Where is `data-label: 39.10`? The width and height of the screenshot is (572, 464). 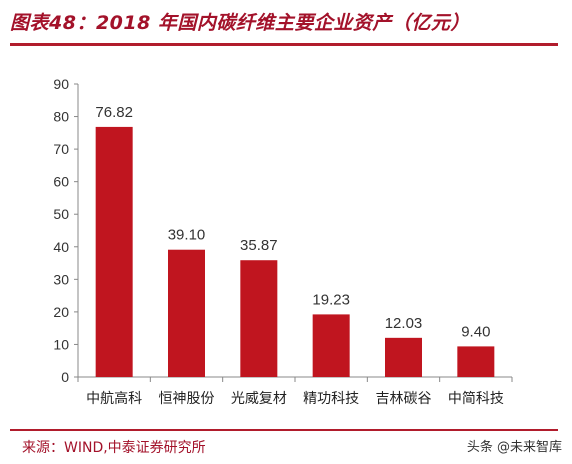 data-label: 39.10 is located at coordinates (187, 235).